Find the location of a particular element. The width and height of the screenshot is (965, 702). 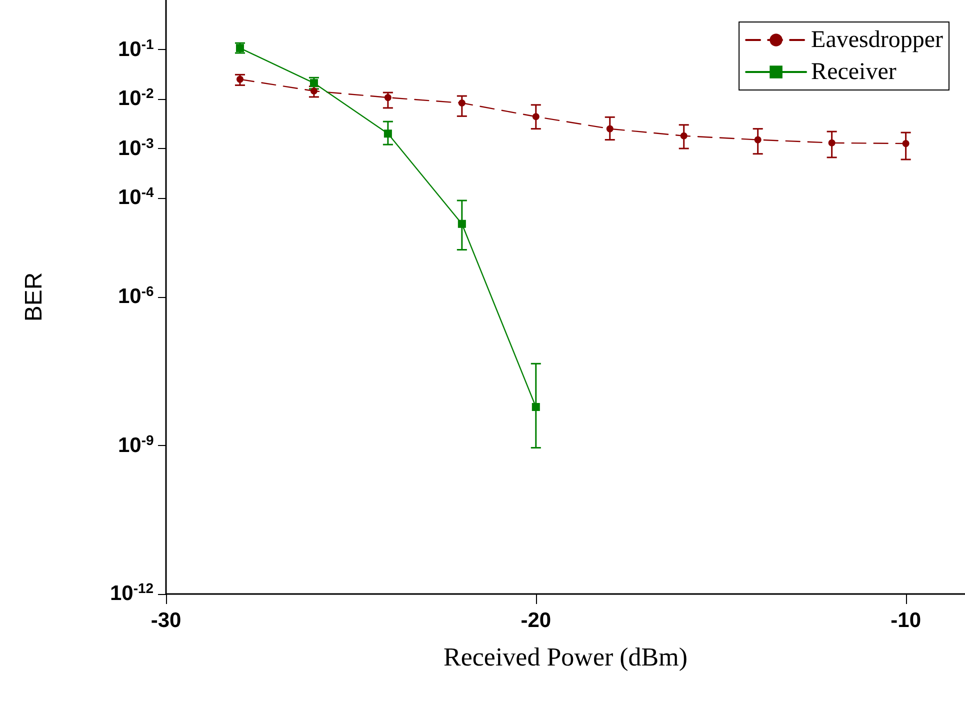

y-tick-label: 10$^{-1}$ is located at coordinates (136, 49).